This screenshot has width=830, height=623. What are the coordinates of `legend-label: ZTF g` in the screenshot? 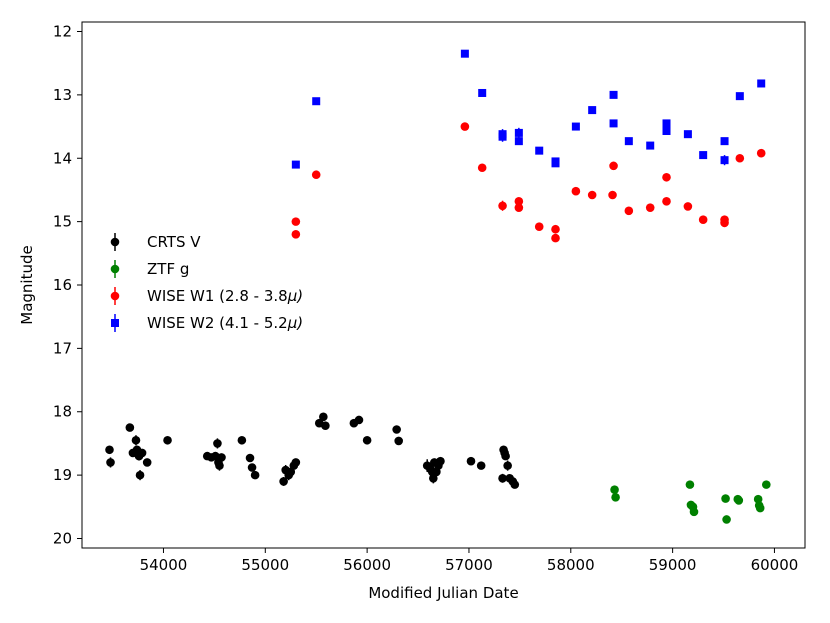 It's located at (168, 269).